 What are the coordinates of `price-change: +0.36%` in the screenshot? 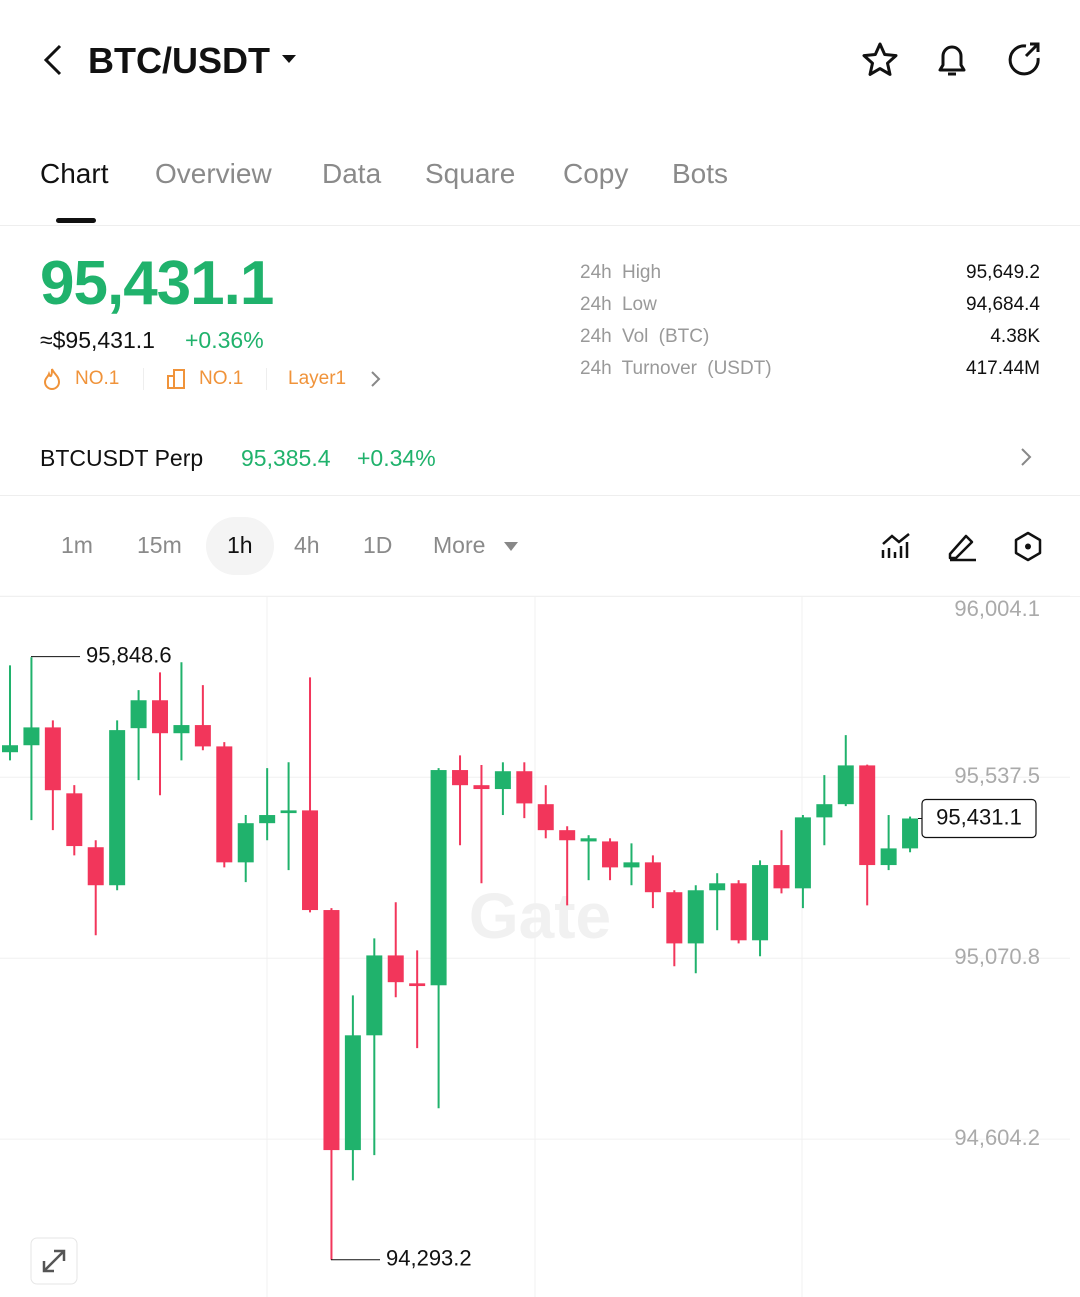 It's located at (224, 340).